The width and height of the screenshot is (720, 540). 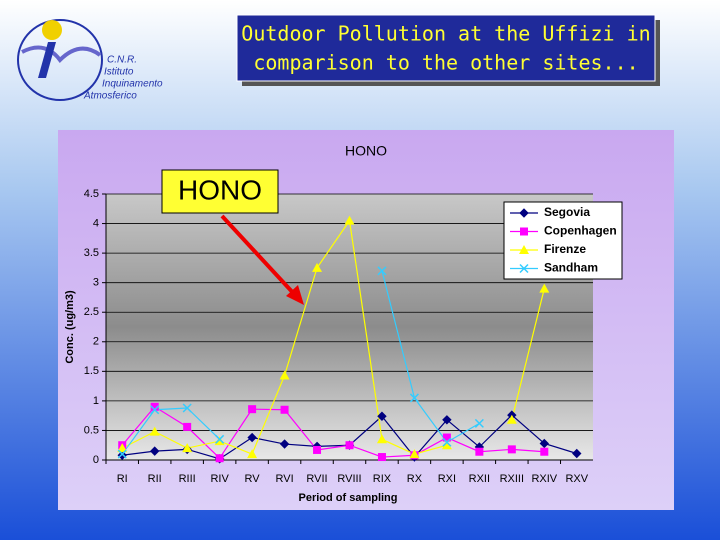 I want to click on title-box, so click(x=446, y=48).